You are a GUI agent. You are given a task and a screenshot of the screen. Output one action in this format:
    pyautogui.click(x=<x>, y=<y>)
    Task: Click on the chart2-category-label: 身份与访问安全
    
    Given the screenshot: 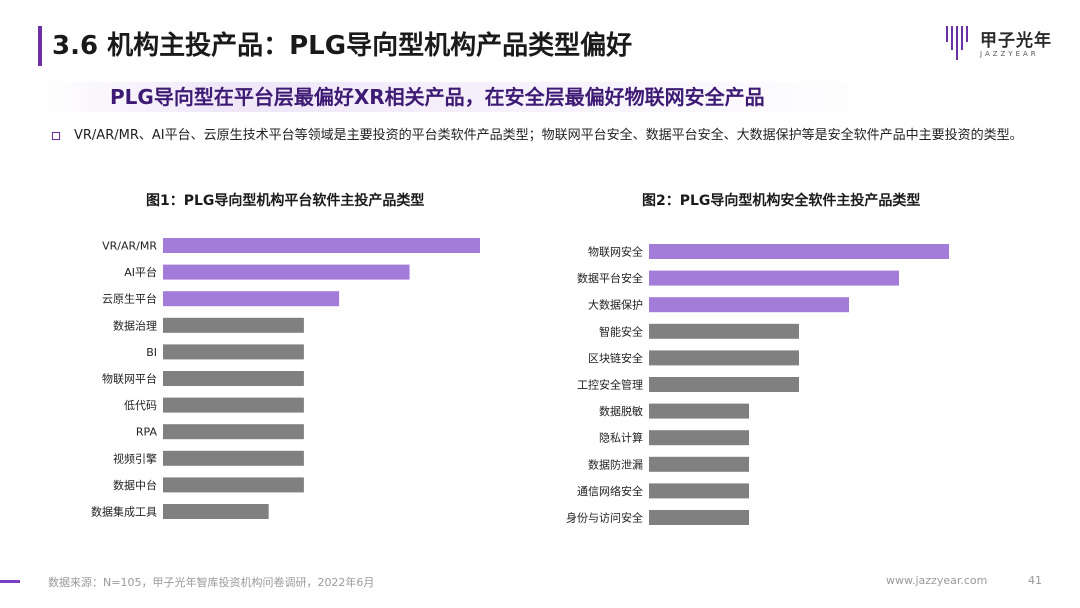 What is the action you would take?
    pyautogui.click(x=604, y=518)
    